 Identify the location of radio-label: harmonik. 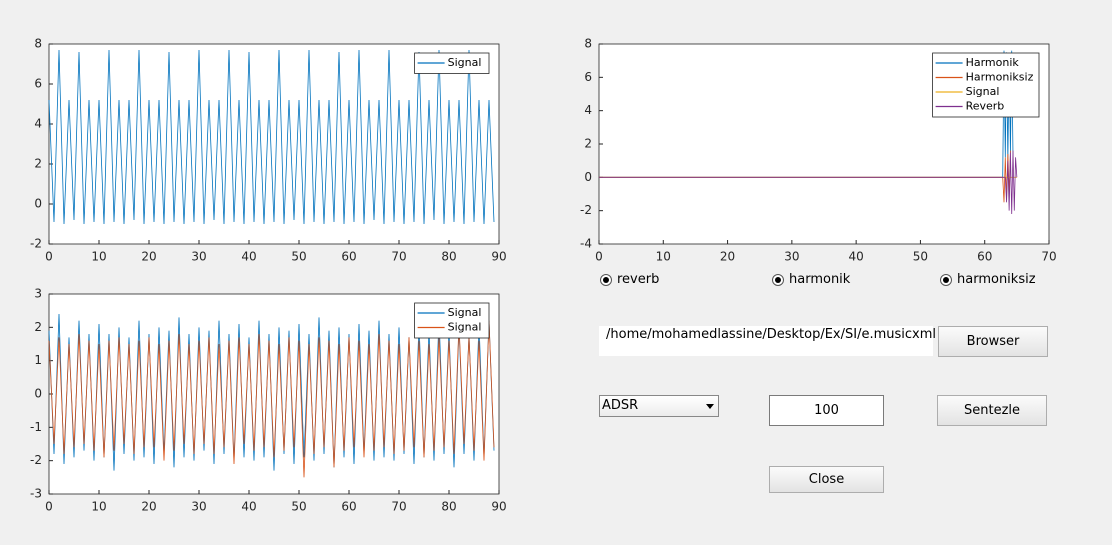
(820, 279).